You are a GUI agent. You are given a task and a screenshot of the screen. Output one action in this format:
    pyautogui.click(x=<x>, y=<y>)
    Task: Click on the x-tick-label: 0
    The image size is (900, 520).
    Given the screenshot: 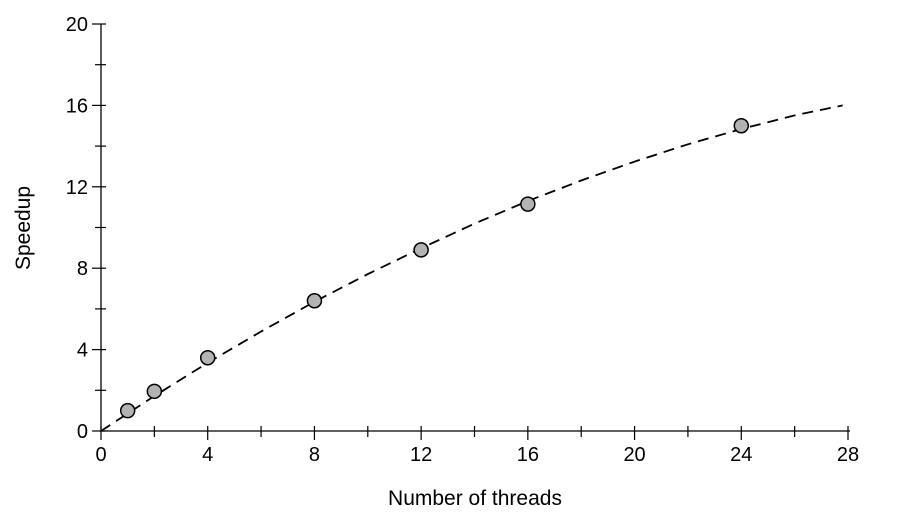 What is the action you would take?
    pyautogui.click(x=100, y=455)
    